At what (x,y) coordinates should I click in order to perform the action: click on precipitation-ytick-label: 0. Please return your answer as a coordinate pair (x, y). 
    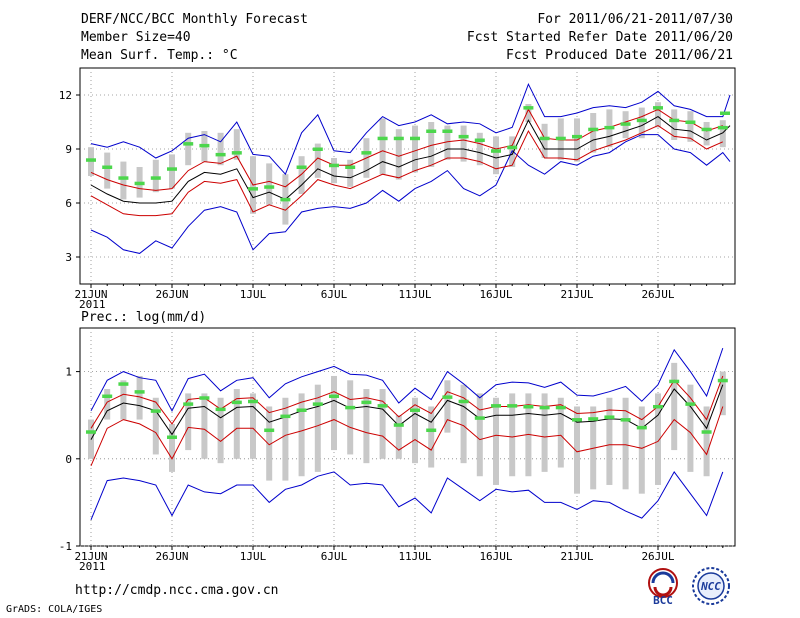
    Looking at the image, I should click on (68, 459).